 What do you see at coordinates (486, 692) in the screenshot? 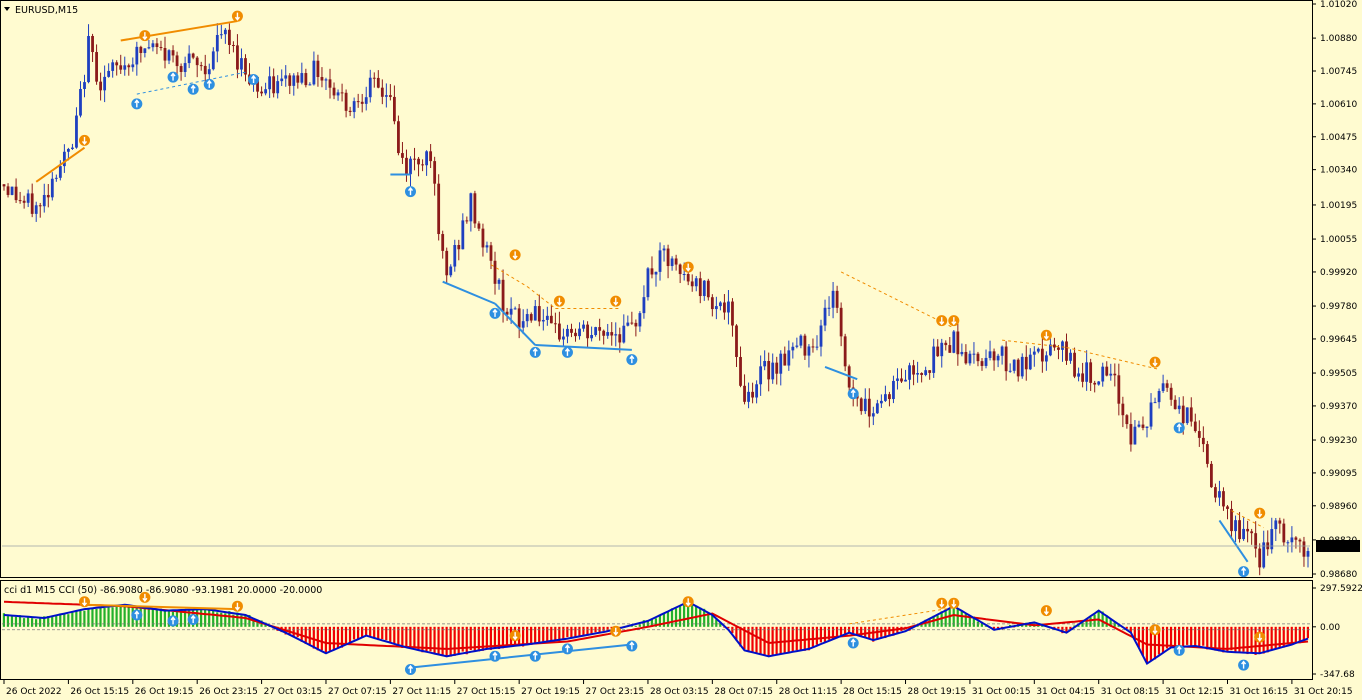
I see `time-tick-label: 27 Oct 15:15` at bounding box center [486, 692].